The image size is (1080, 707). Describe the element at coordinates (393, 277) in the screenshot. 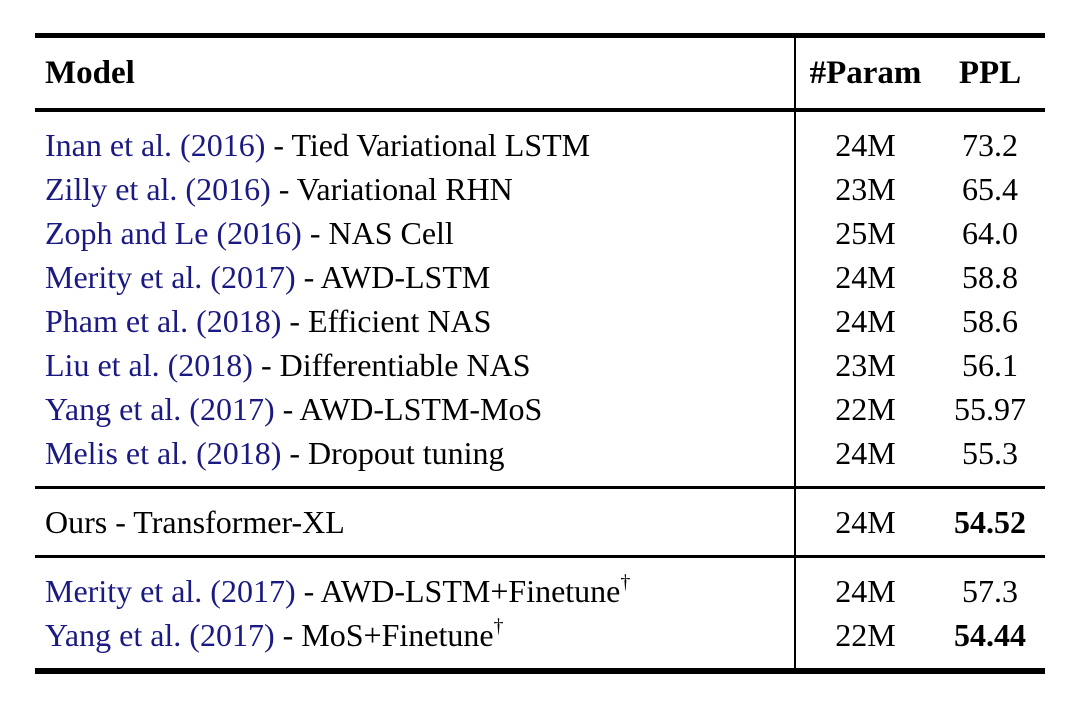

I see `model-description: - AWD-LSTM` at that location.